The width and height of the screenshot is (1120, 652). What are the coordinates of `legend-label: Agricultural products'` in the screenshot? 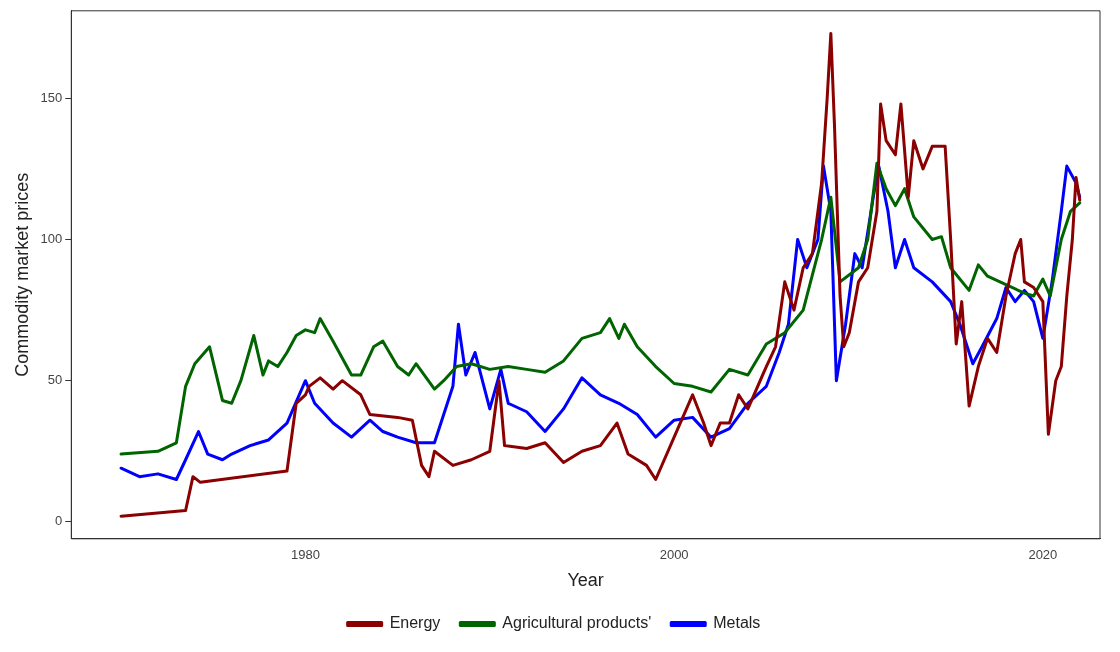 It's located at (577, 623).